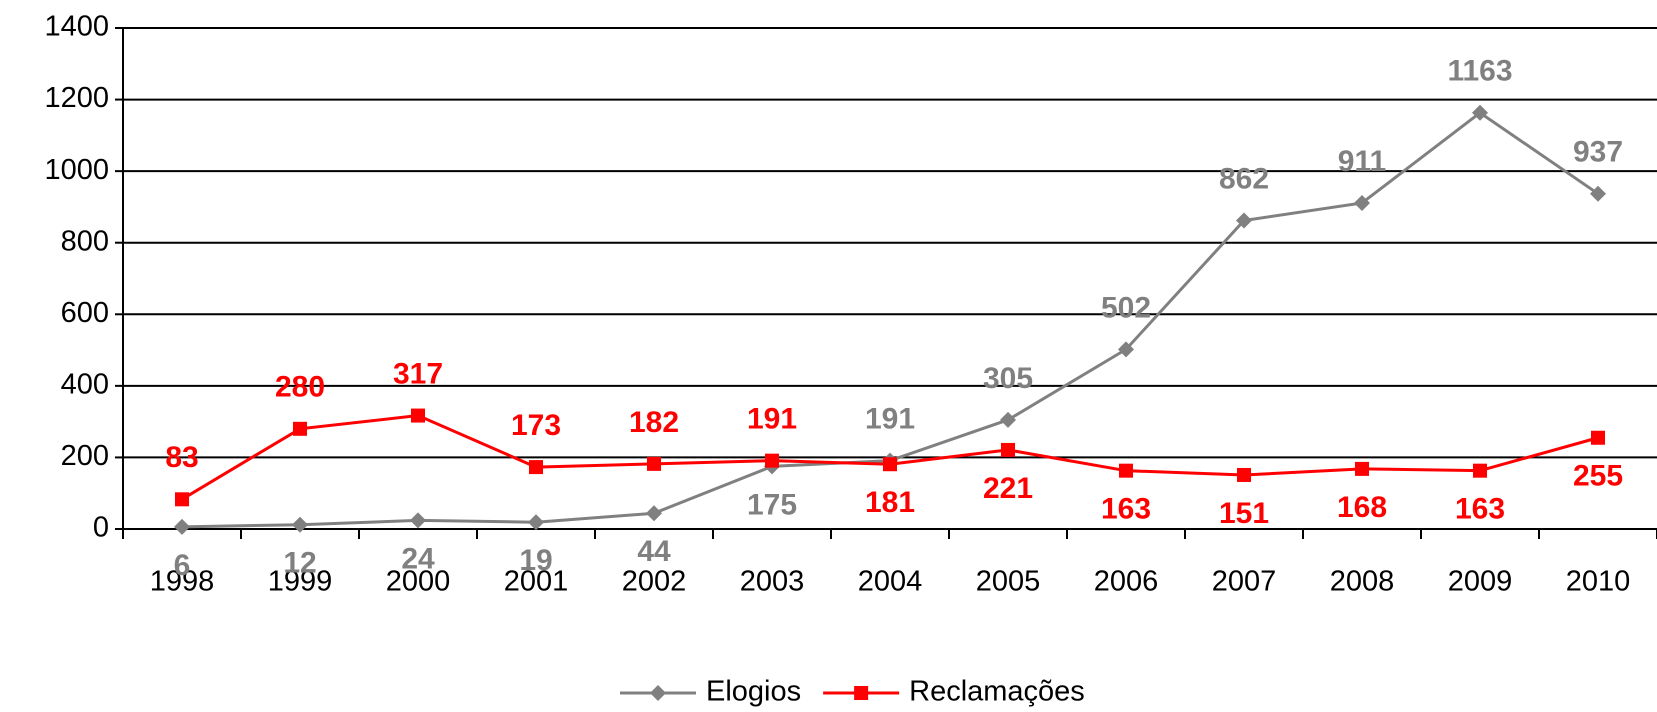 The image size is (1657, 712). What do you see at coordinates (890, 502) in the screenshot?
I see `data-label: 181` at bounding box center [890, 502].